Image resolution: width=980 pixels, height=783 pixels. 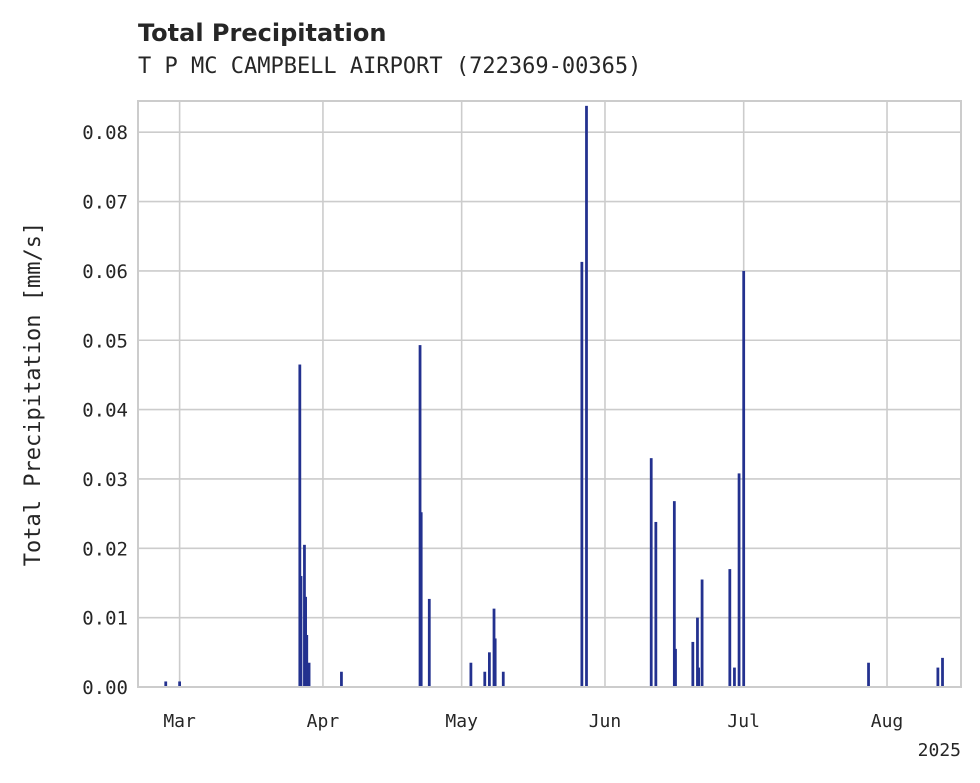 What do you see at coordinates (105, 549) in the screenshot?
I see `y-tick-label: 0.02` at bounding box center [105, 549].